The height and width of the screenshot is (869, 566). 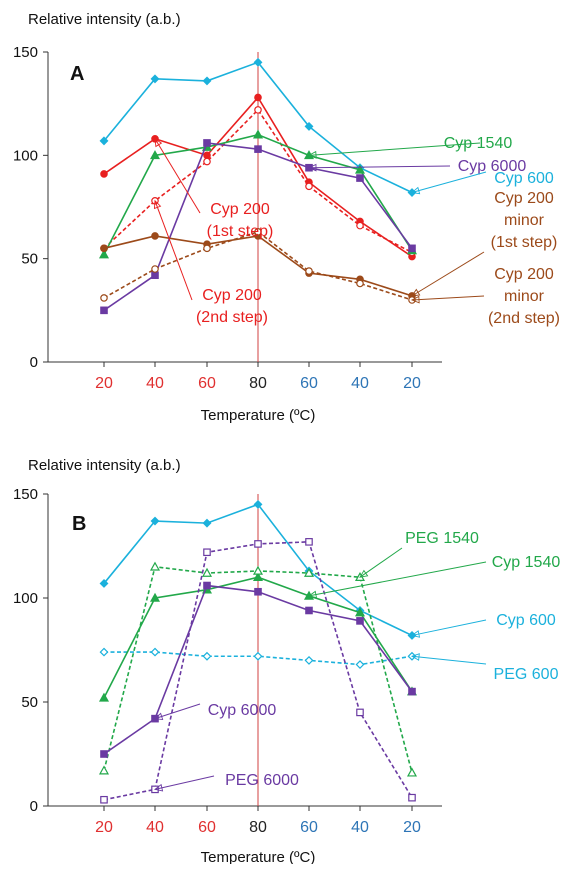 What do you see at coordinates (526, 620) in the screenshot?
I see `annotation-label: Cyp 600` at bounding box center [526, 620].